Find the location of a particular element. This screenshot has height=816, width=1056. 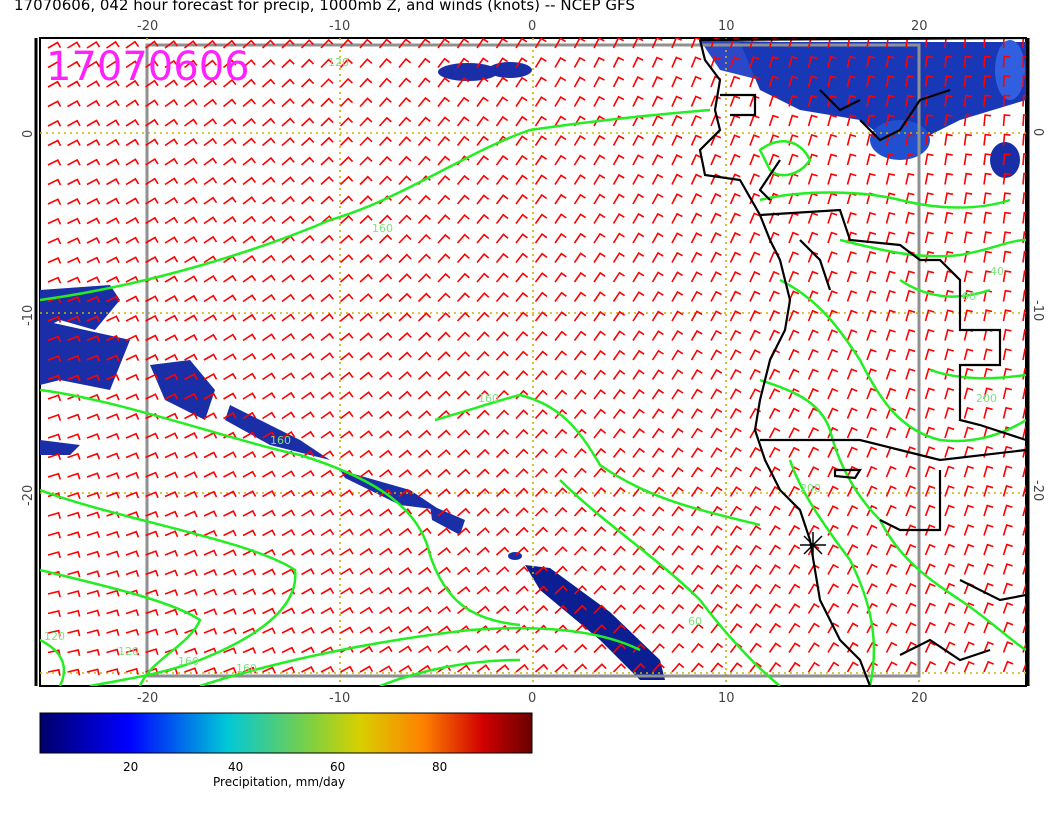

colorbar-label: Precipitation, mm/day is located at coordinates (279, 782).